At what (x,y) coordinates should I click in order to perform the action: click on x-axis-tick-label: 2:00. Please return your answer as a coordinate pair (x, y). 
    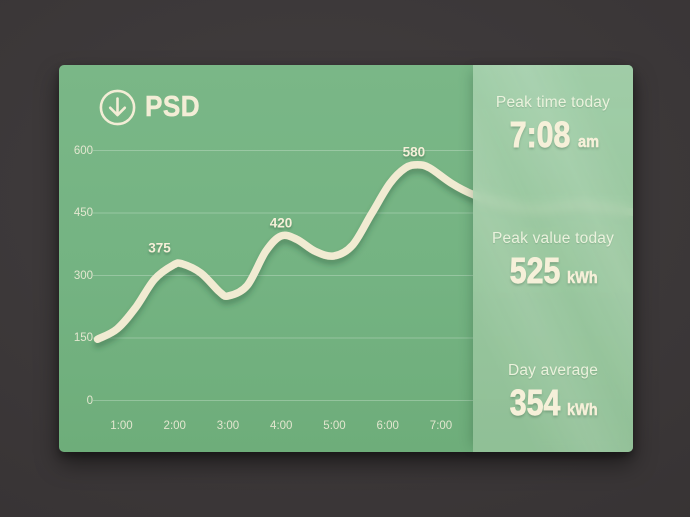
    Looking at the image, I should click on (174, 426).